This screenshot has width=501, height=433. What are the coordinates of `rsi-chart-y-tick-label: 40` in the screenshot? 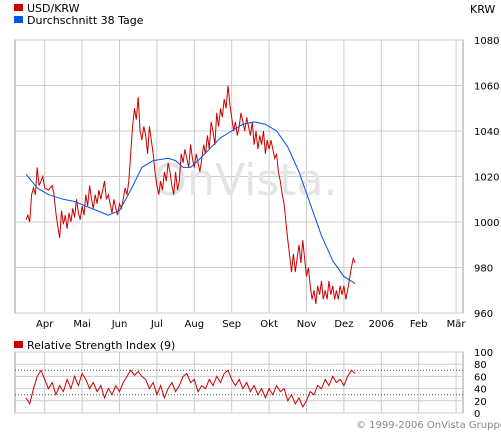 It's located at (480, 390).